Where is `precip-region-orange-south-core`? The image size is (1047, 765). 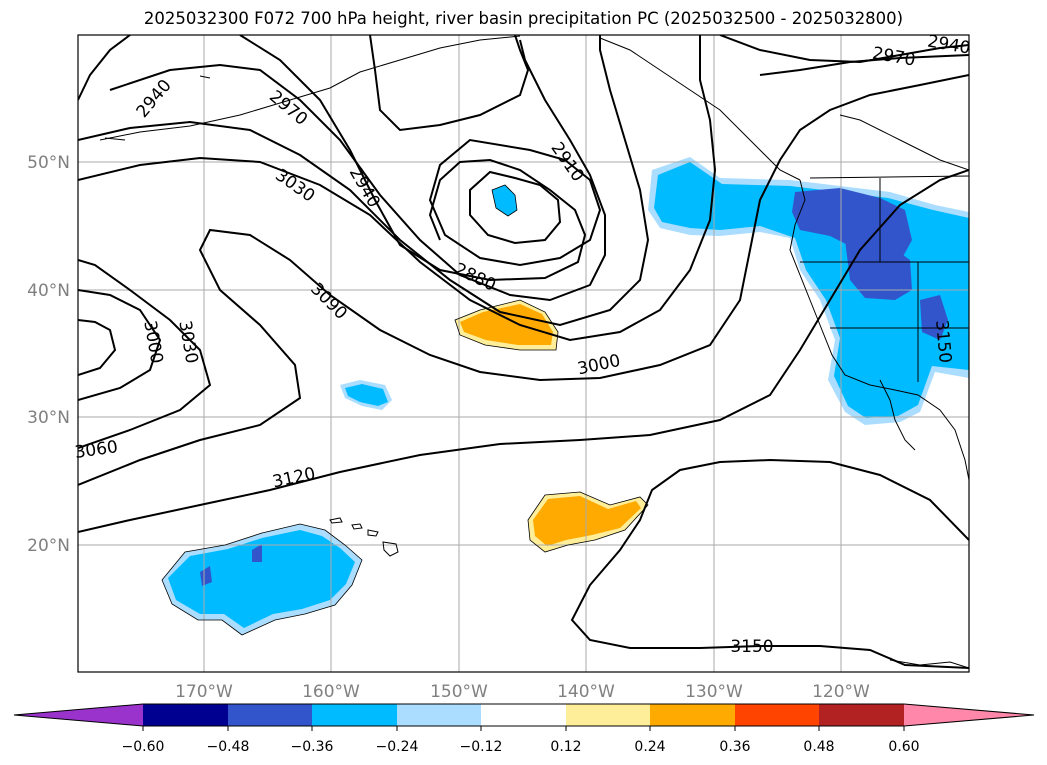 precip-region-orange-south-core is located at coordinates (587, 521).